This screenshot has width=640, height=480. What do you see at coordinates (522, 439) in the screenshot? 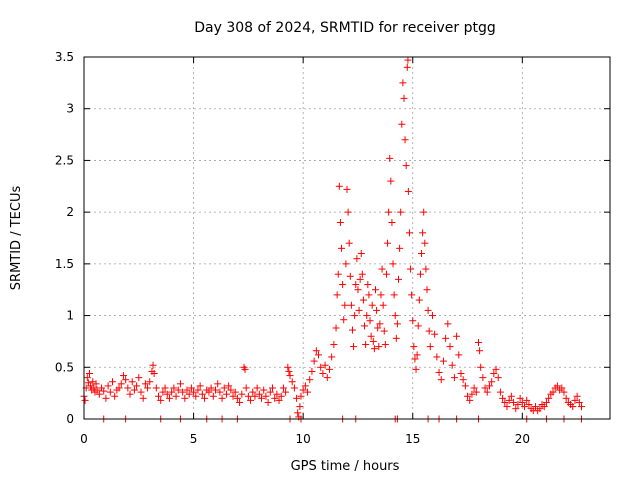
I see `x-tick-label: 20` at bounding box center [522, 439].